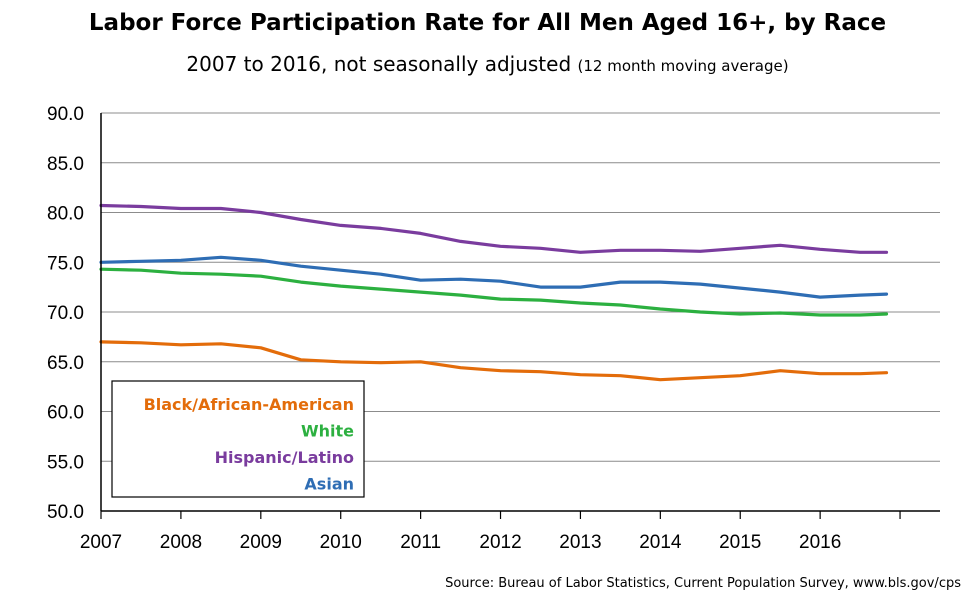  Describe the element at coordinates (284, 457) in the screenshot. I see `legend-entry-hispanic-latino: Hispanic/Latino` at that location.